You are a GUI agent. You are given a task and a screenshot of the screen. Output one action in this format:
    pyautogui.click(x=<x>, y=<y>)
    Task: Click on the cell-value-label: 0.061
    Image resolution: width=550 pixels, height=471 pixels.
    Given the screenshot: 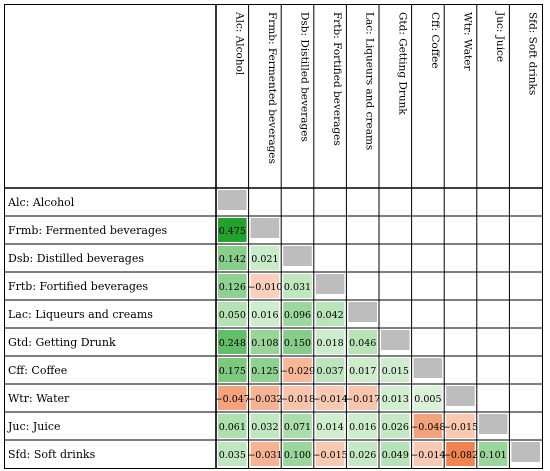 What is the action you would take?
    pyautogui.click(x=232, y=427)
    